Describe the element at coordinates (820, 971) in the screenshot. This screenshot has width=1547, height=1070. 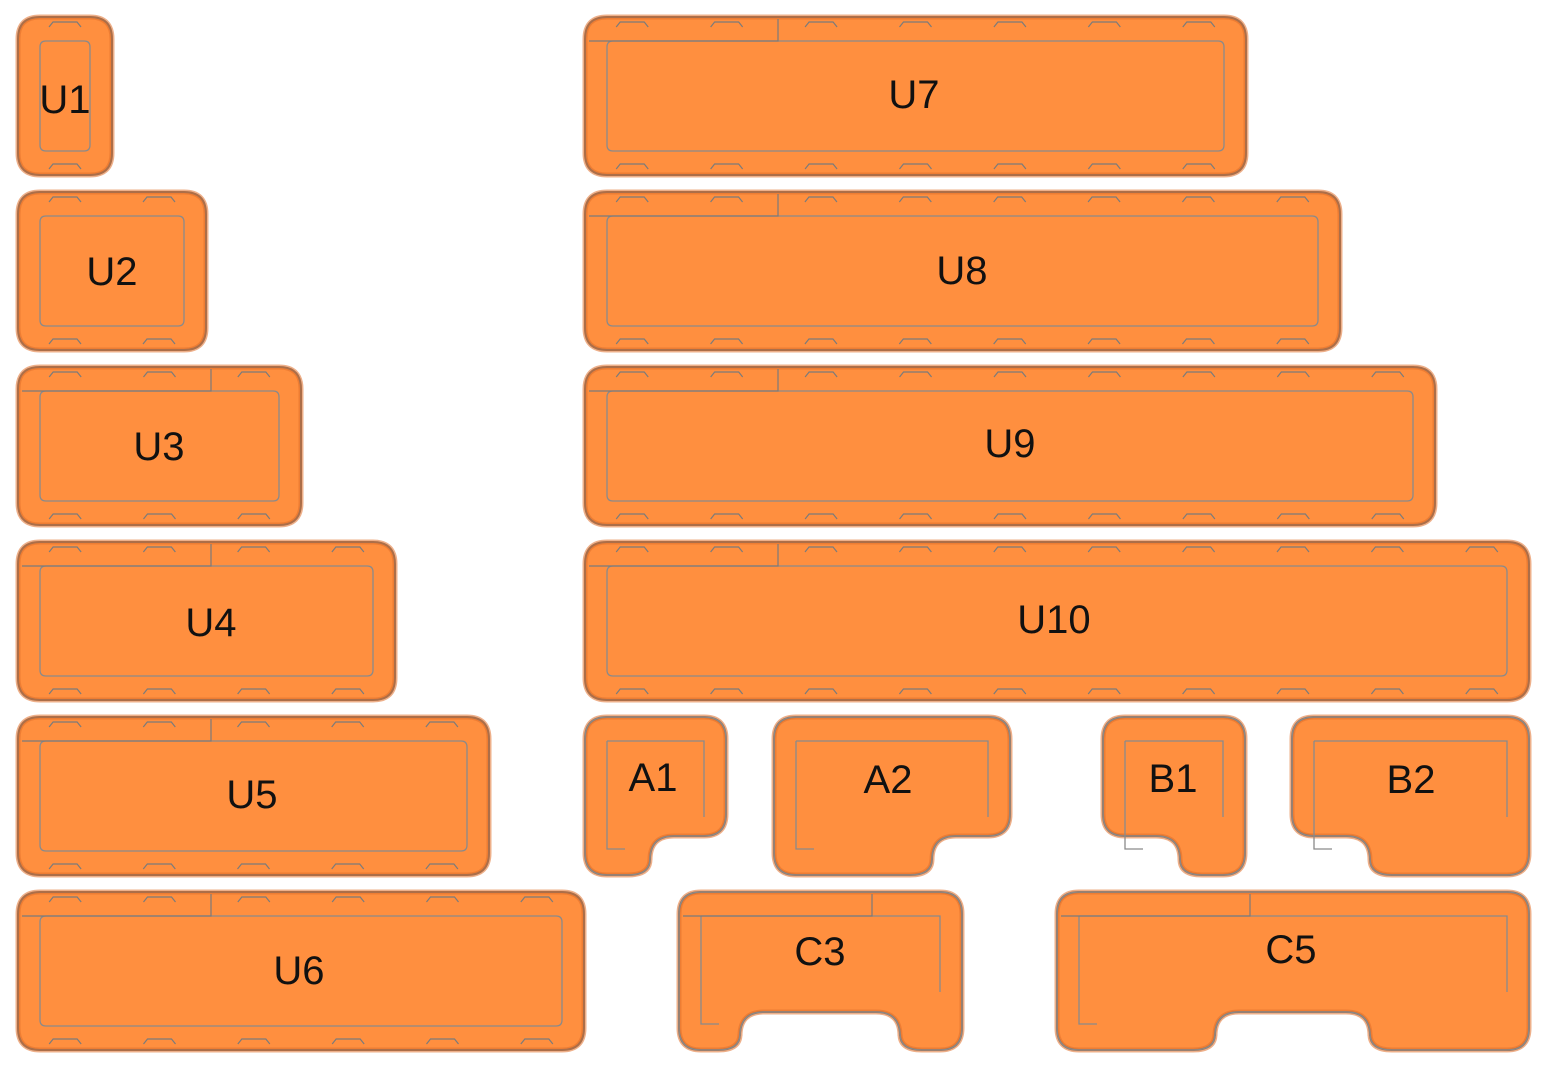
I see `bin-c3` at that location.